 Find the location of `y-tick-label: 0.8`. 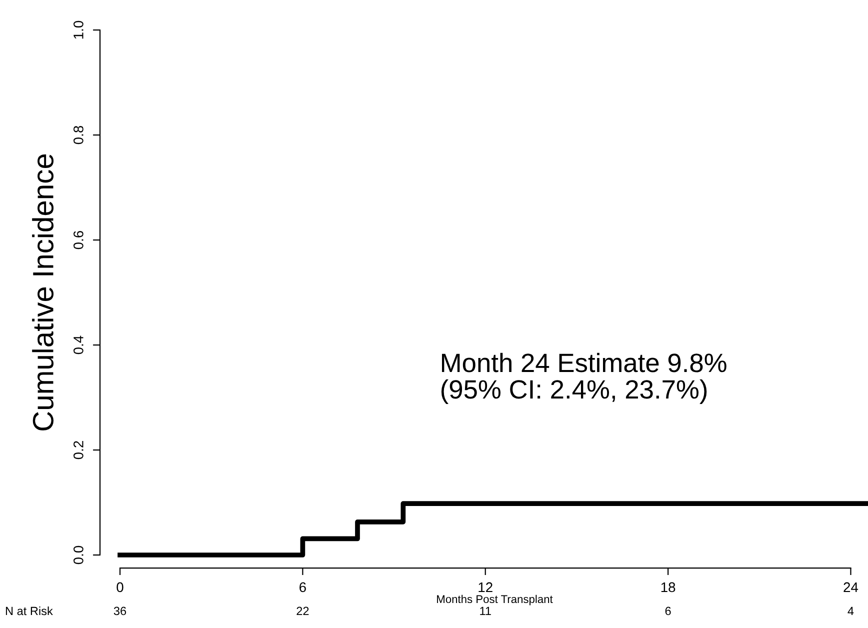

y-tick-label: 0.8 is located at coordinates (79, 135).